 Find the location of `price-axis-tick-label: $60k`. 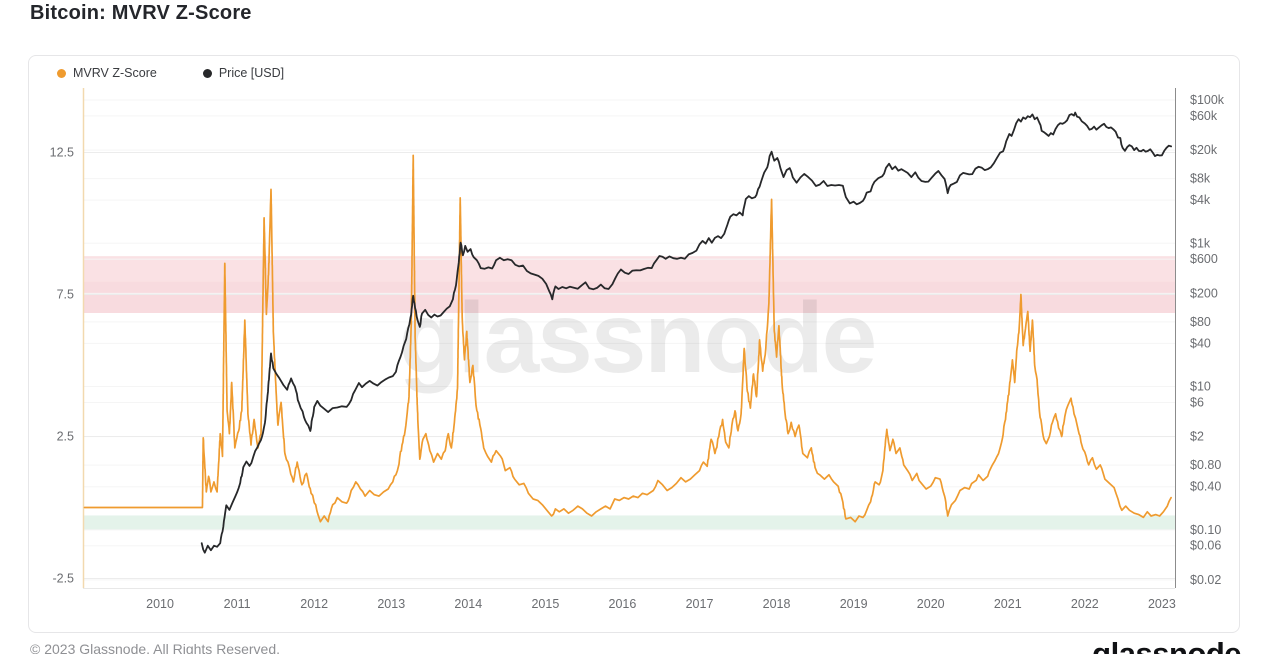

price-axis-tick-label: $60k is located at coordinates (1204, 116).